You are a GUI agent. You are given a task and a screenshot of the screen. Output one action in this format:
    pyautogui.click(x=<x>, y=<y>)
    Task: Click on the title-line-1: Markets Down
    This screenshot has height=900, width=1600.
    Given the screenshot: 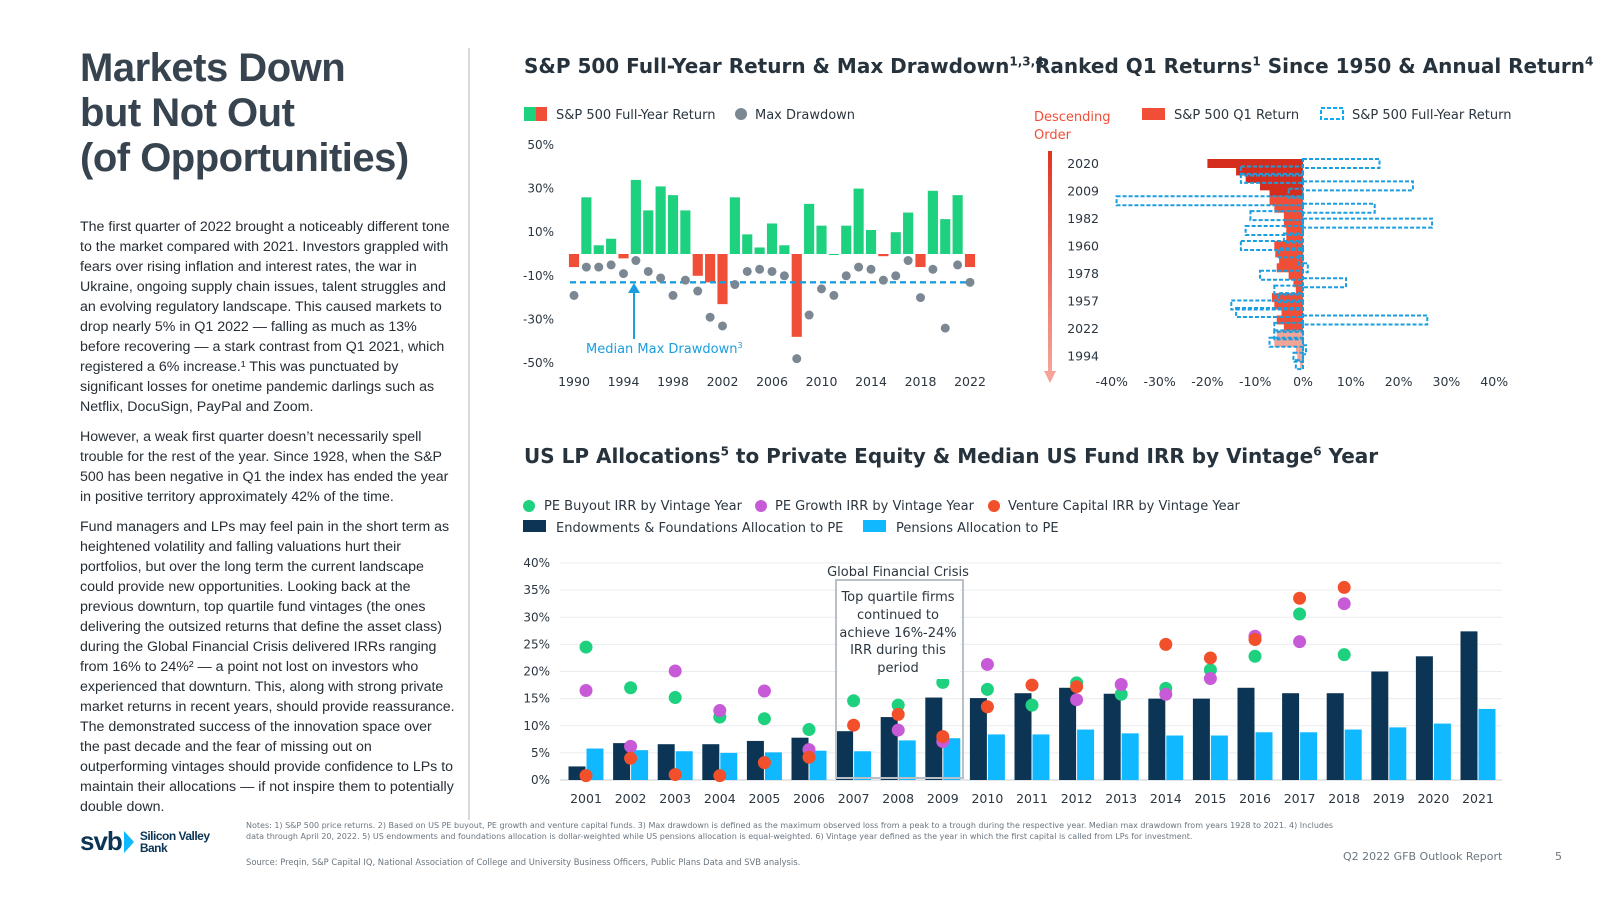 What is the action you would take?
    pyautogui.click(x=213, y=68)
    